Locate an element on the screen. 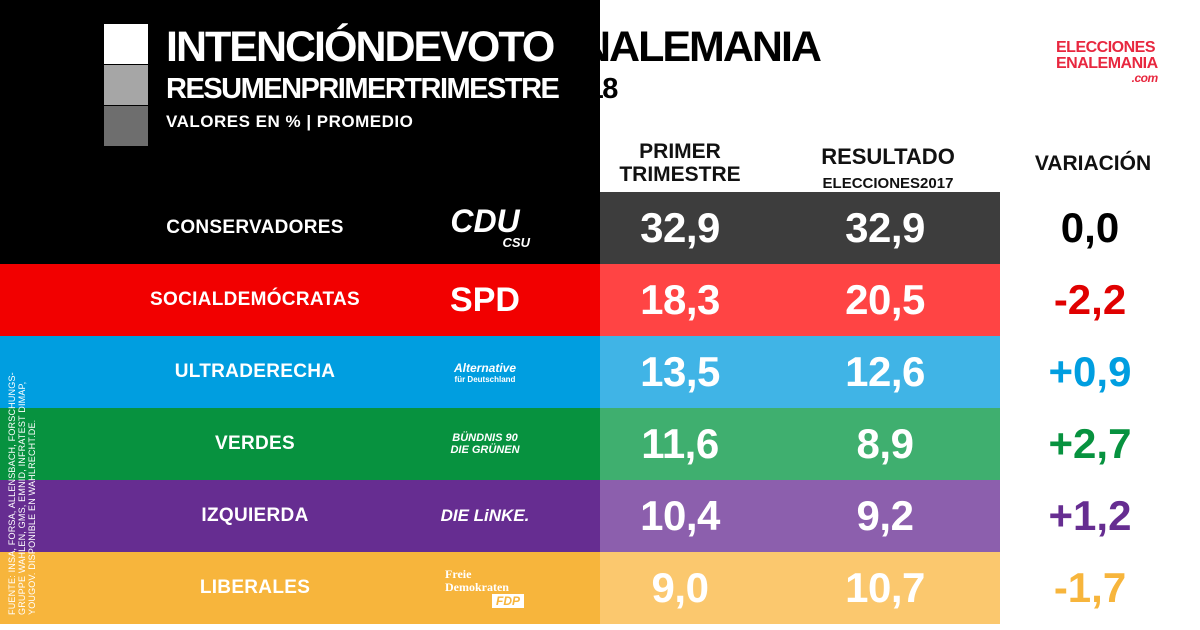 Image resolution: width=1200 pixels, height=630 pixels. party-label: SOCIALDEMÓCRATAS is located at coordinates (255, 299).